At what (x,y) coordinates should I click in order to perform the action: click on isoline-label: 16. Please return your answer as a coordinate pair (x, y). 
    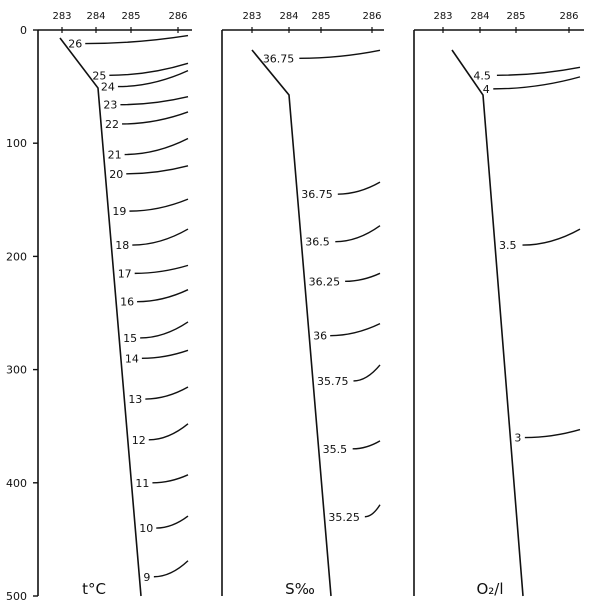
    Looking at the image, I should click on (127, 302).